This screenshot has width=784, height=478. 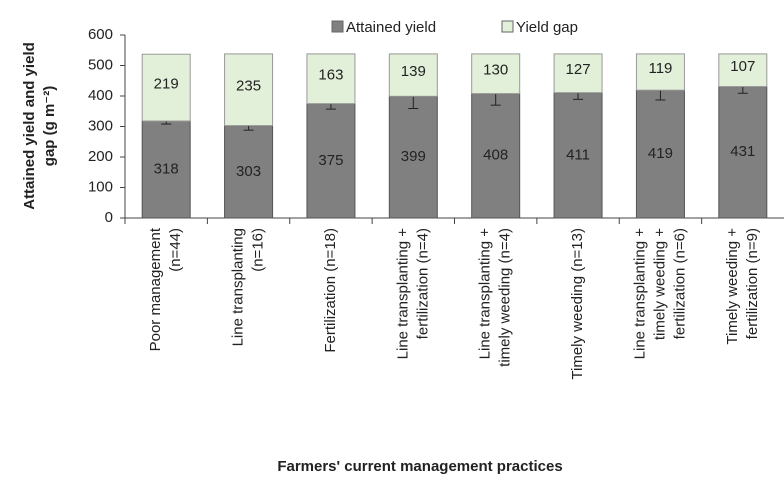 I want to click on value-label: 318, so click(x=166, y=168).